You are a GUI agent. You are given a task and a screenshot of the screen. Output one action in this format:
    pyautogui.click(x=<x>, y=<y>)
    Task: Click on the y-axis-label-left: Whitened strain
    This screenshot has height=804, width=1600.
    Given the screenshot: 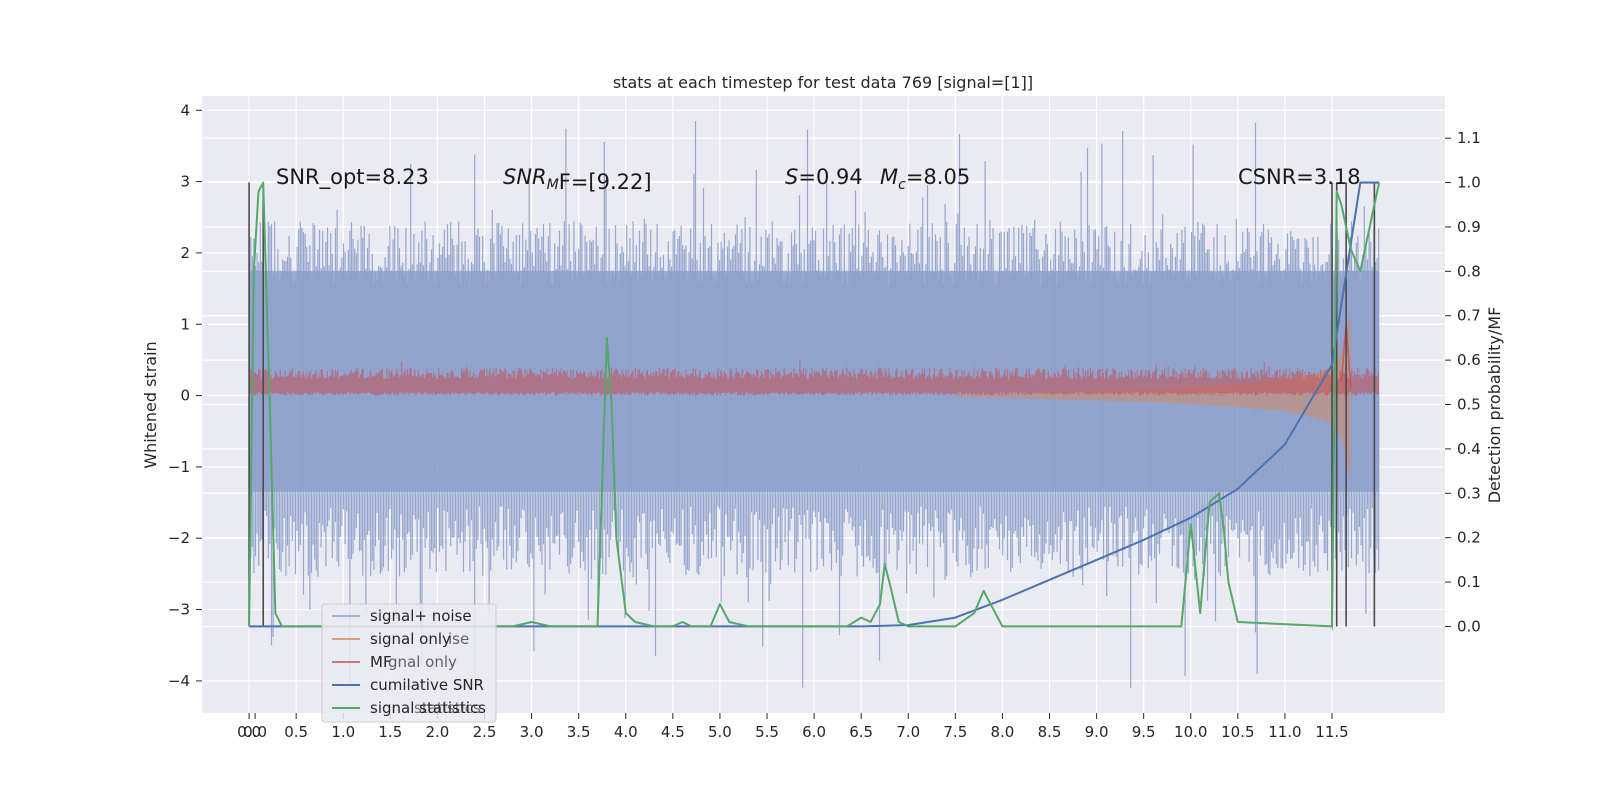 What is the action you would take?
    pyautogui.click(x=150, y=404)
    